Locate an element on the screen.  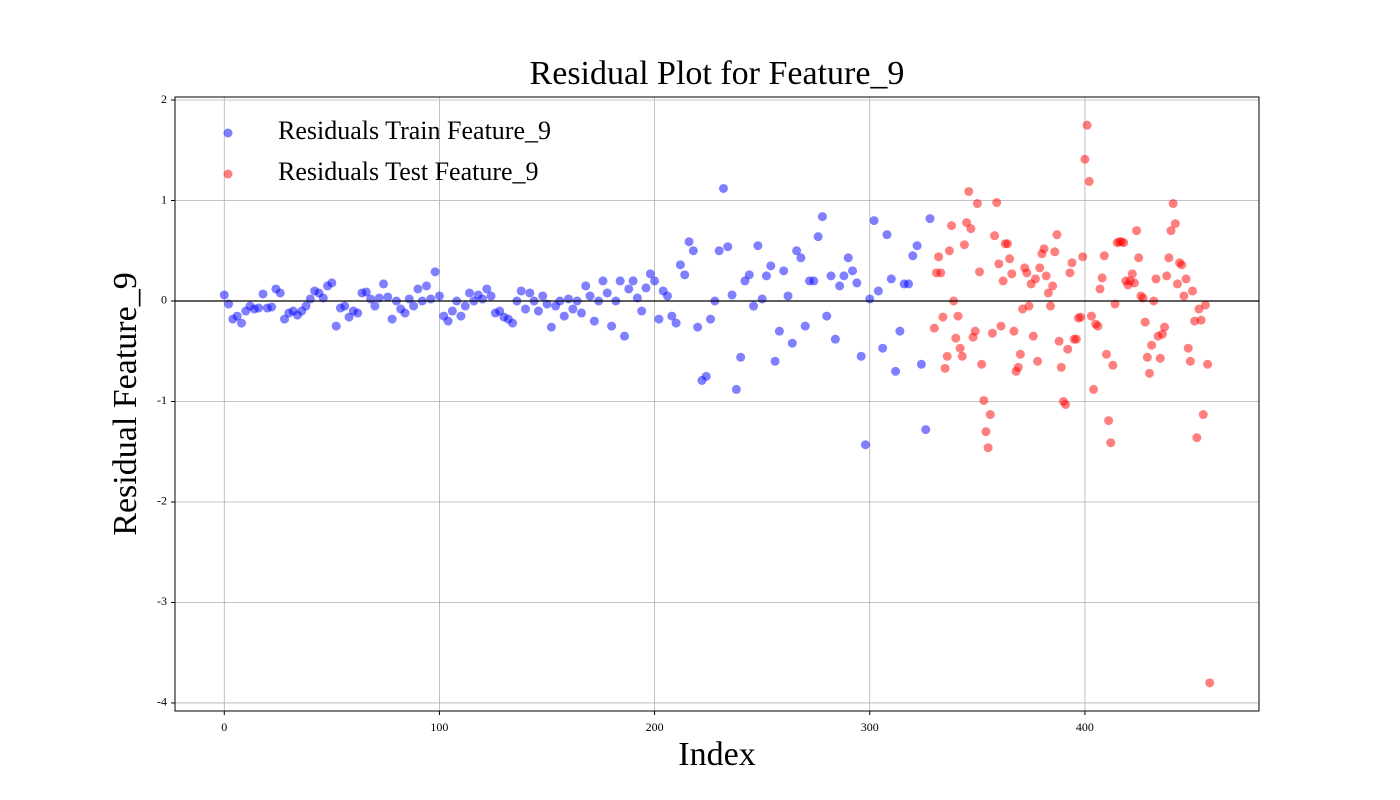
y-tick-label: 1 is located at coordinates (164, 199).